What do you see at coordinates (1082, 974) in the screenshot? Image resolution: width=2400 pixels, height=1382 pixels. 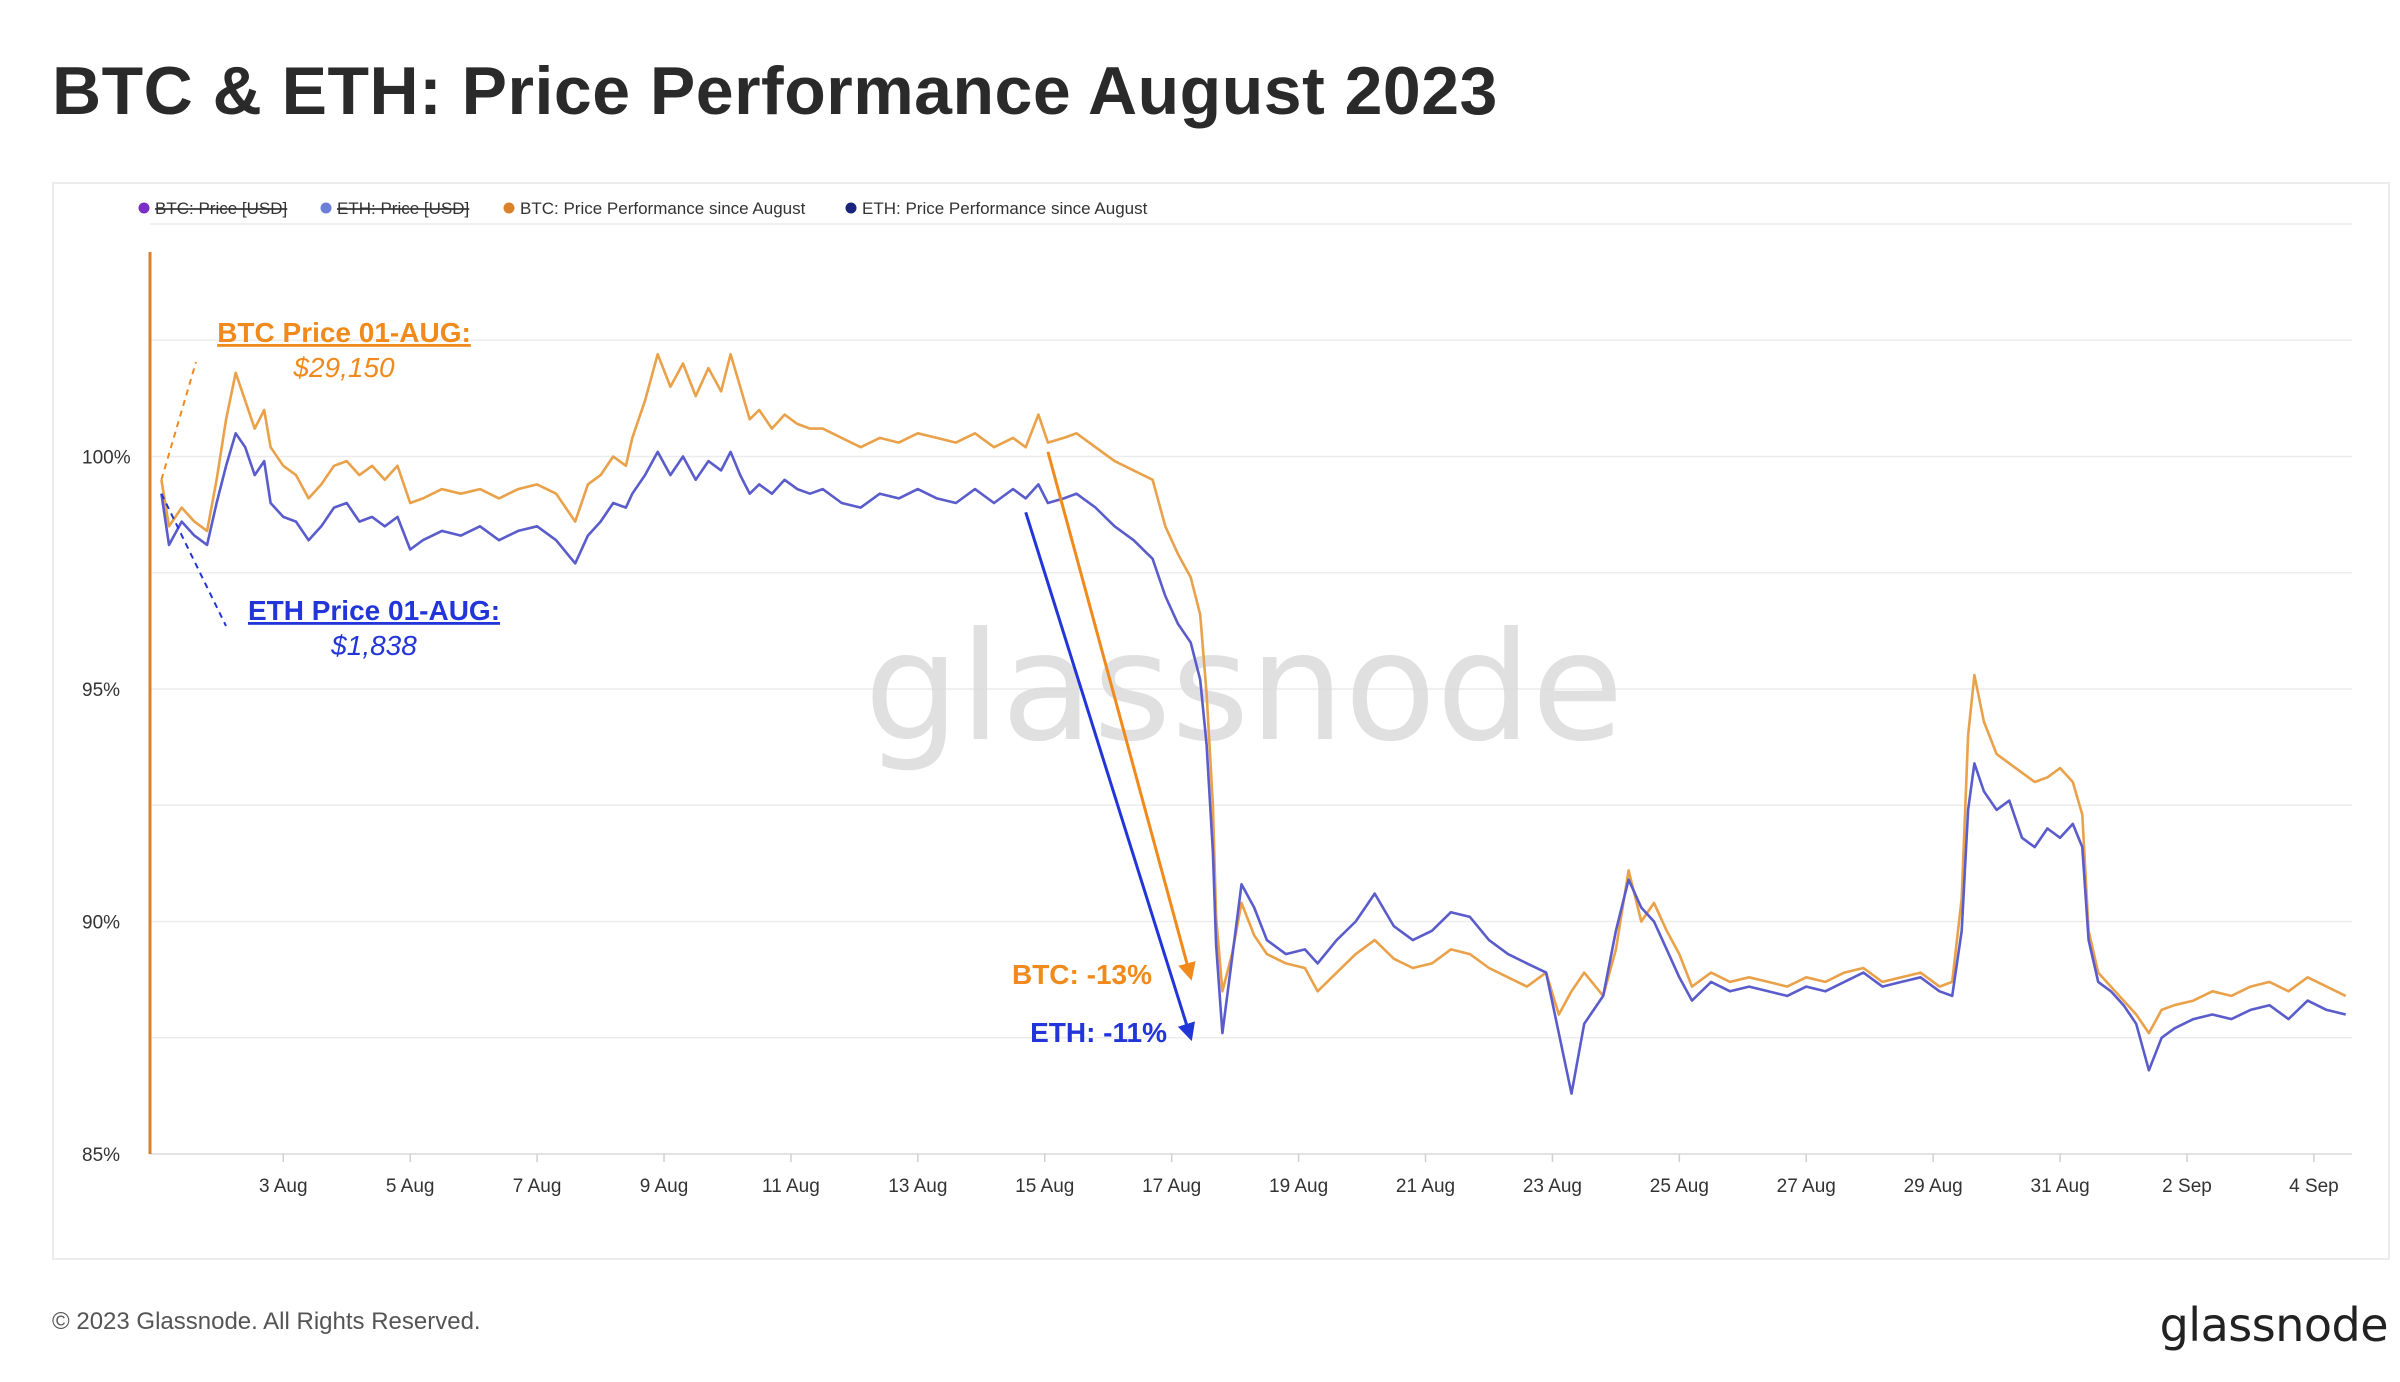 I see `btc-drop-label: BTC: -13%` at bounding box center [1082, 974].